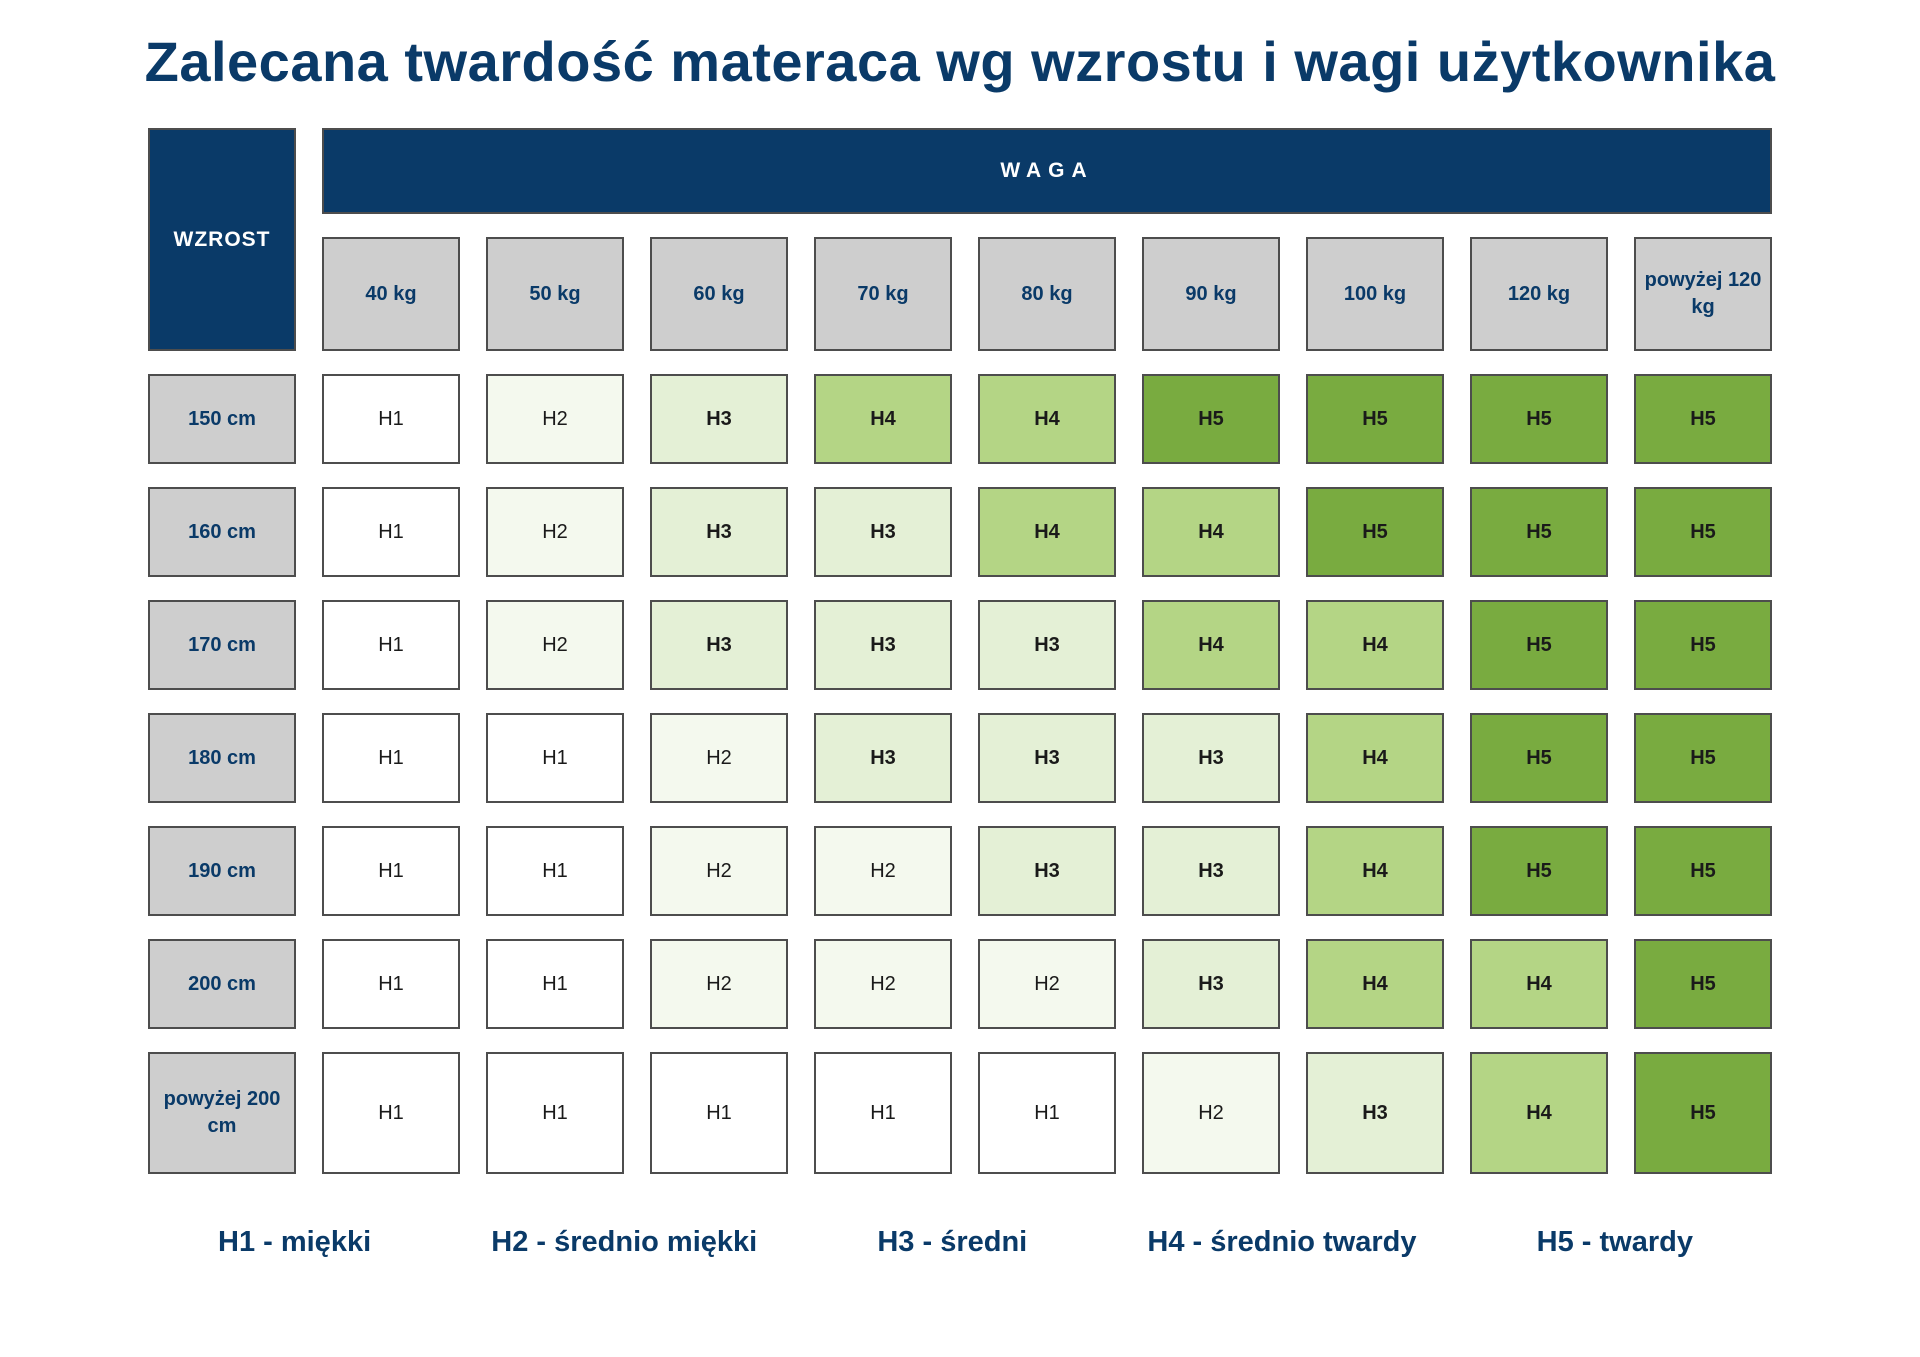  Describe the element at coordinates (883, 758) in the screenshot. I see `firmness-cell-180-cm-70-kg: H3` at that location.